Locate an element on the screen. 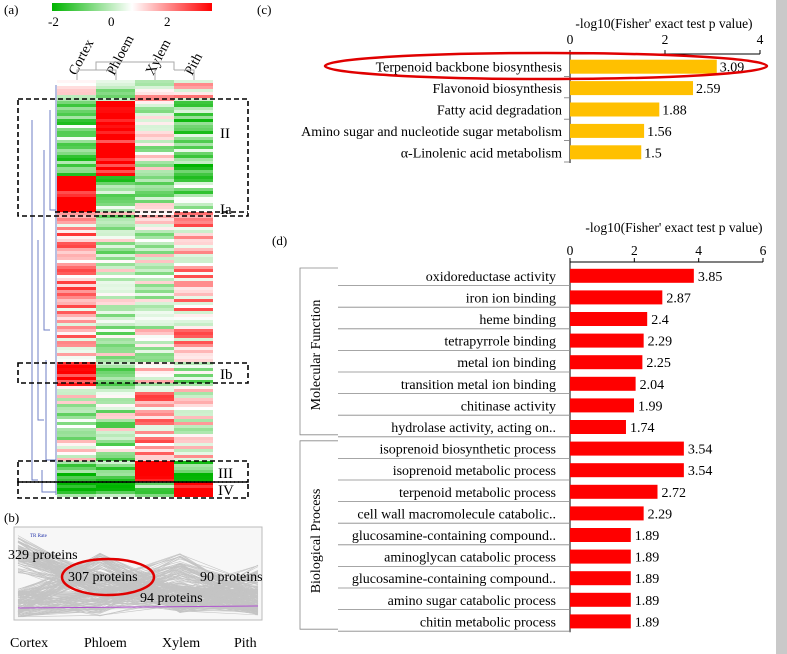  panel-a-label: (a) is located at coordinates (11, 9).